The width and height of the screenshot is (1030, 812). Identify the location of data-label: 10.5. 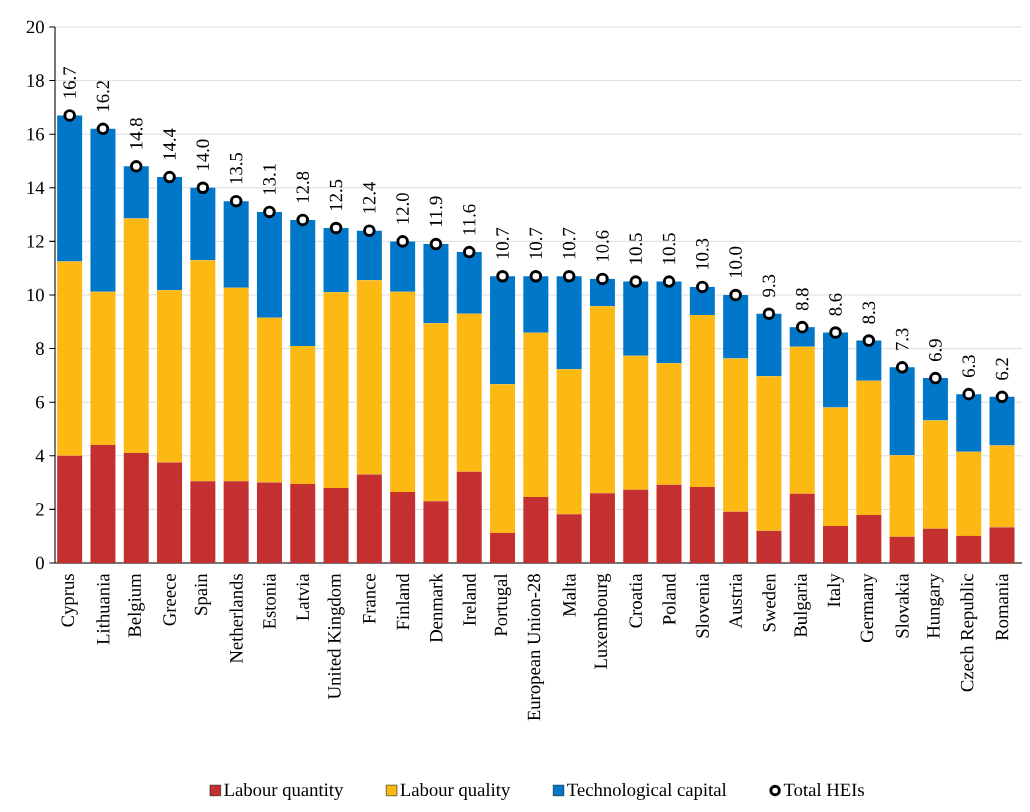
(636, 248).